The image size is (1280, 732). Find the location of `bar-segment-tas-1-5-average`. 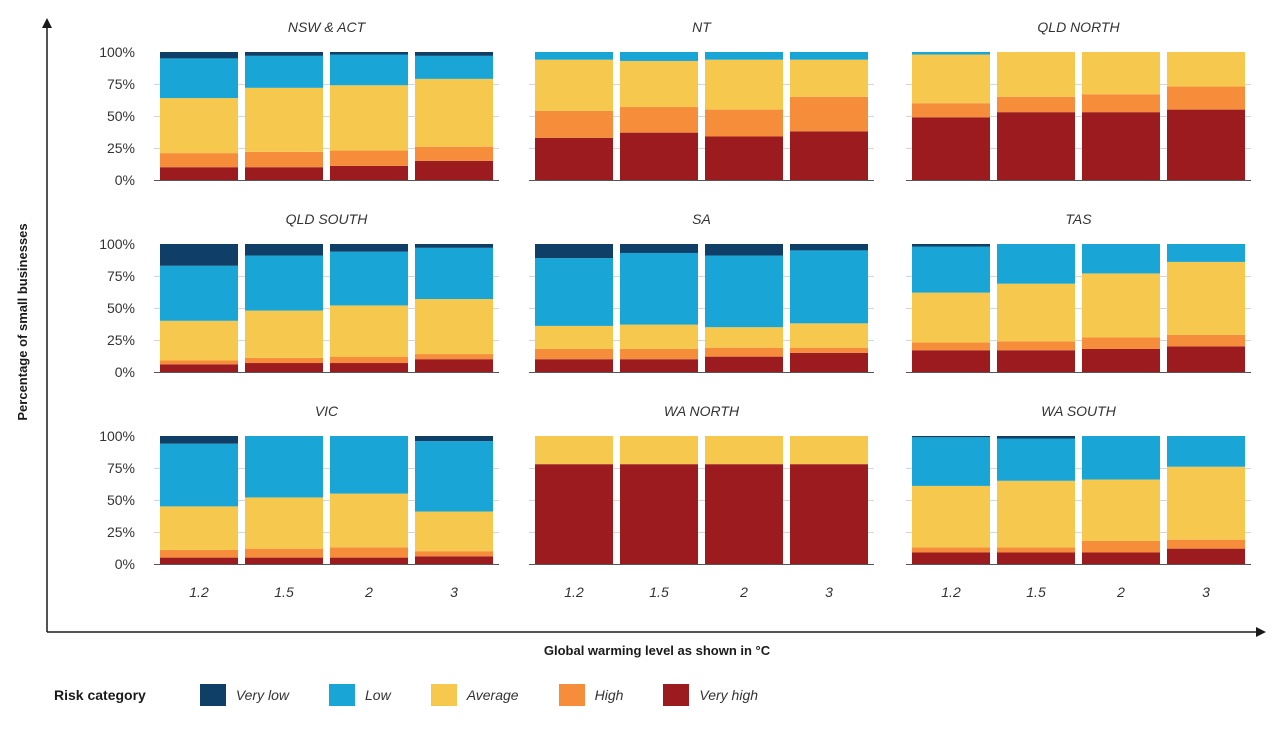

bar-segment-tas-1-5-average is located at coordinates (1036, 312).